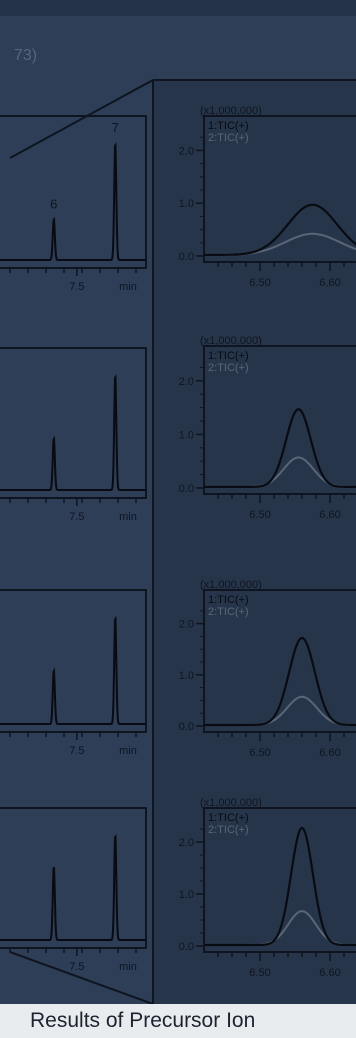  Describe the element at coordinates (53, 204) in the screenshot. I see `peak-label: 6` at that location.